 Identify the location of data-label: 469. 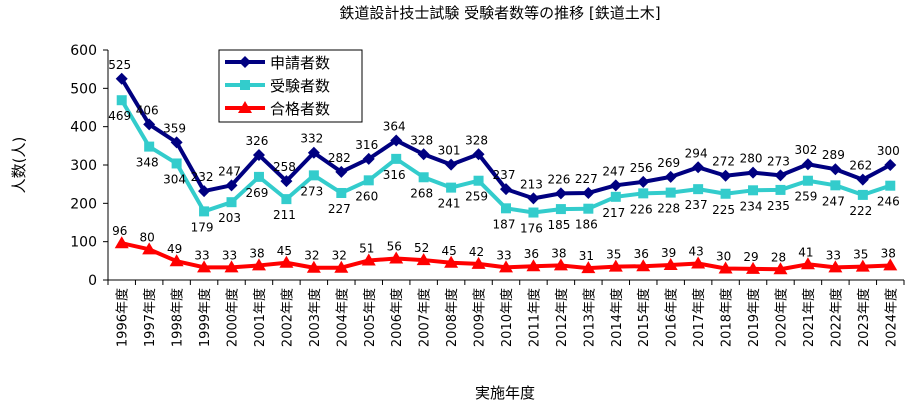
(119, 116).